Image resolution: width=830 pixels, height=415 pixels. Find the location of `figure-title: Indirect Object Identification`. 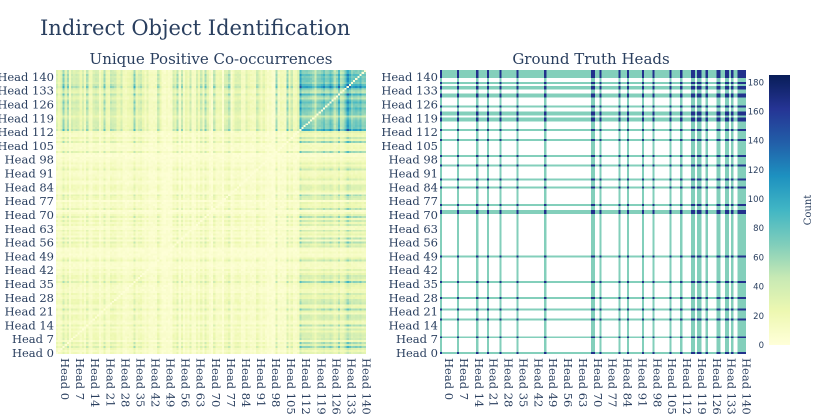

figure-title: Indirect Object Identification is located at coordinates (195, 28).